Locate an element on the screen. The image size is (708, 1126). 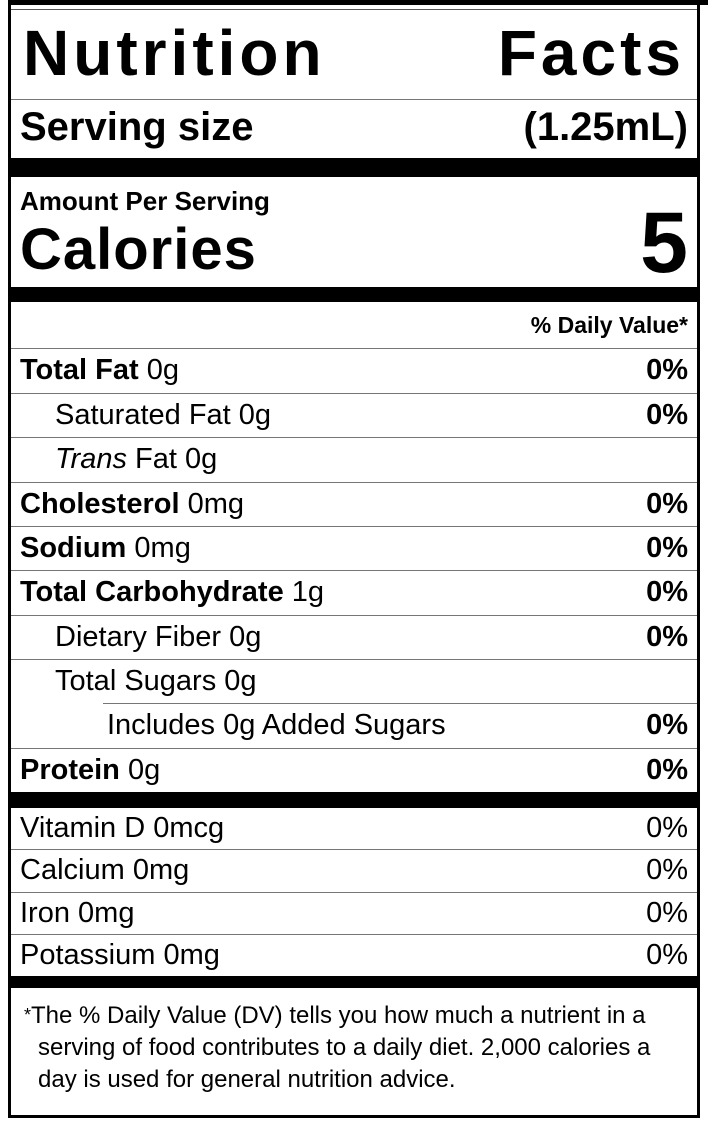
nutrient-name: Total Sugars 0g is located at coordinates (156, 680).